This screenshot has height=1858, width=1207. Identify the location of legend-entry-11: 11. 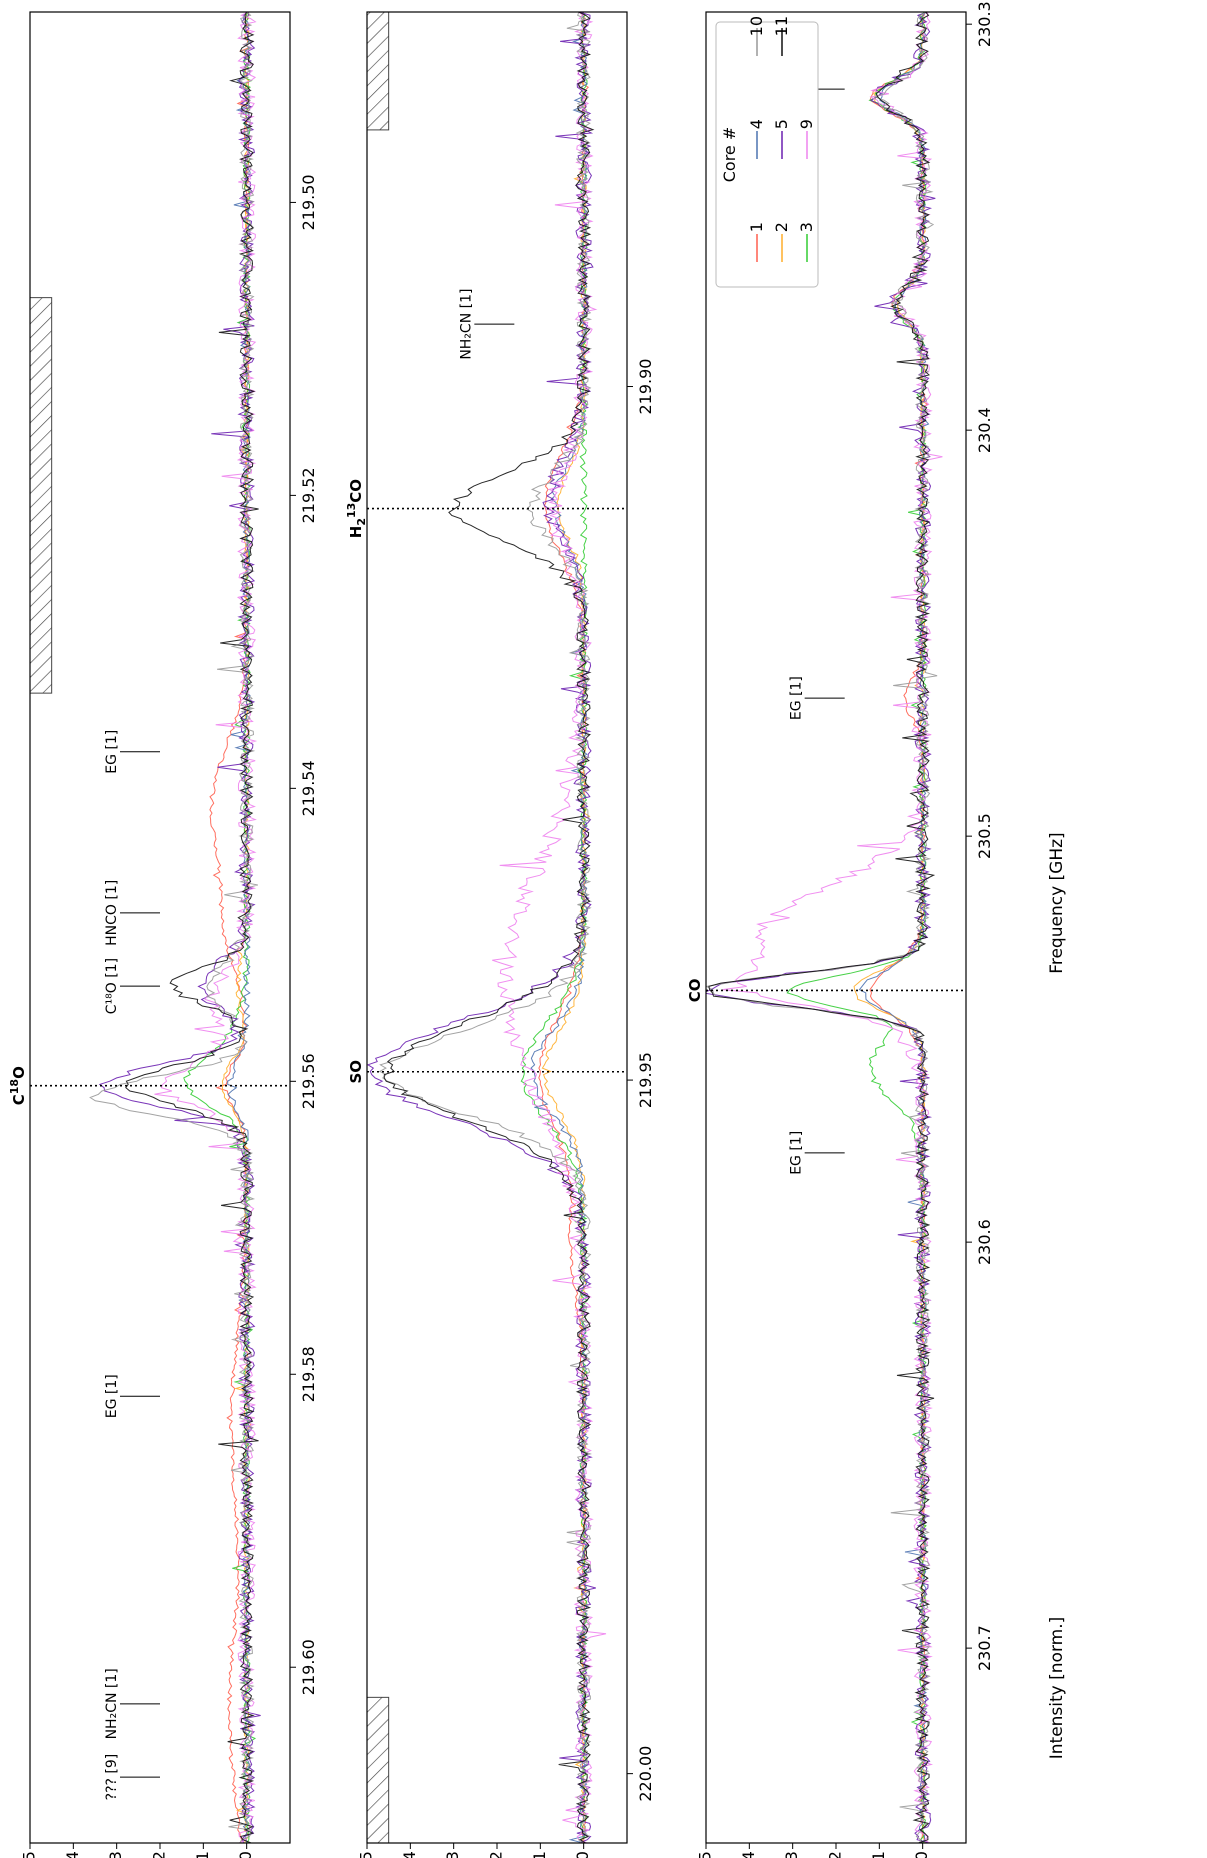
(781, 26).